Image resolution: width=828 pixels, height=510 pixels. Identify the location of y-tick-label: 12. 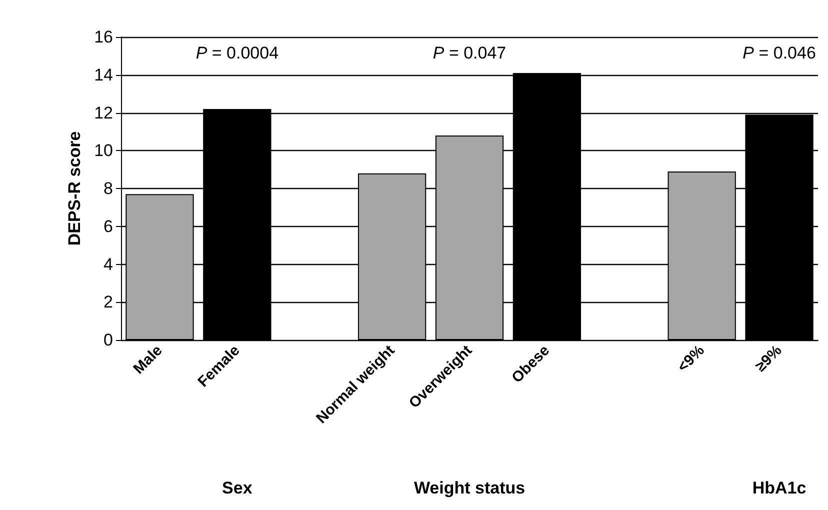
(103, 112).